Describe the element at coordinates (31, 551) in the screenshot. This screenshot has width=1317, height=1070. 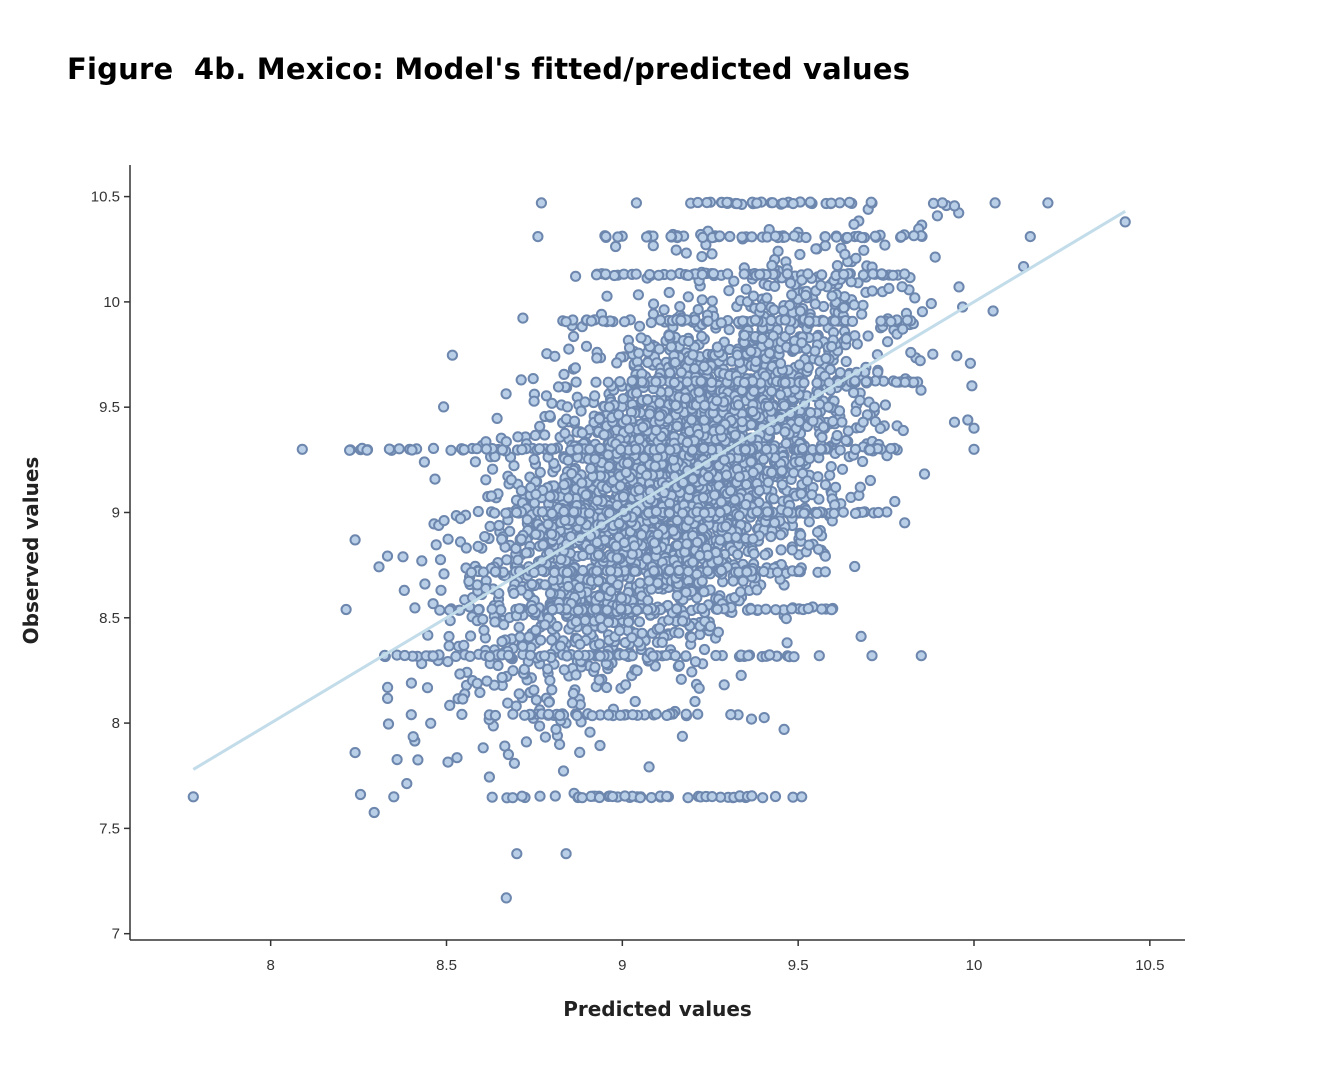
I see `y-axis-label: Observed values` at that location.